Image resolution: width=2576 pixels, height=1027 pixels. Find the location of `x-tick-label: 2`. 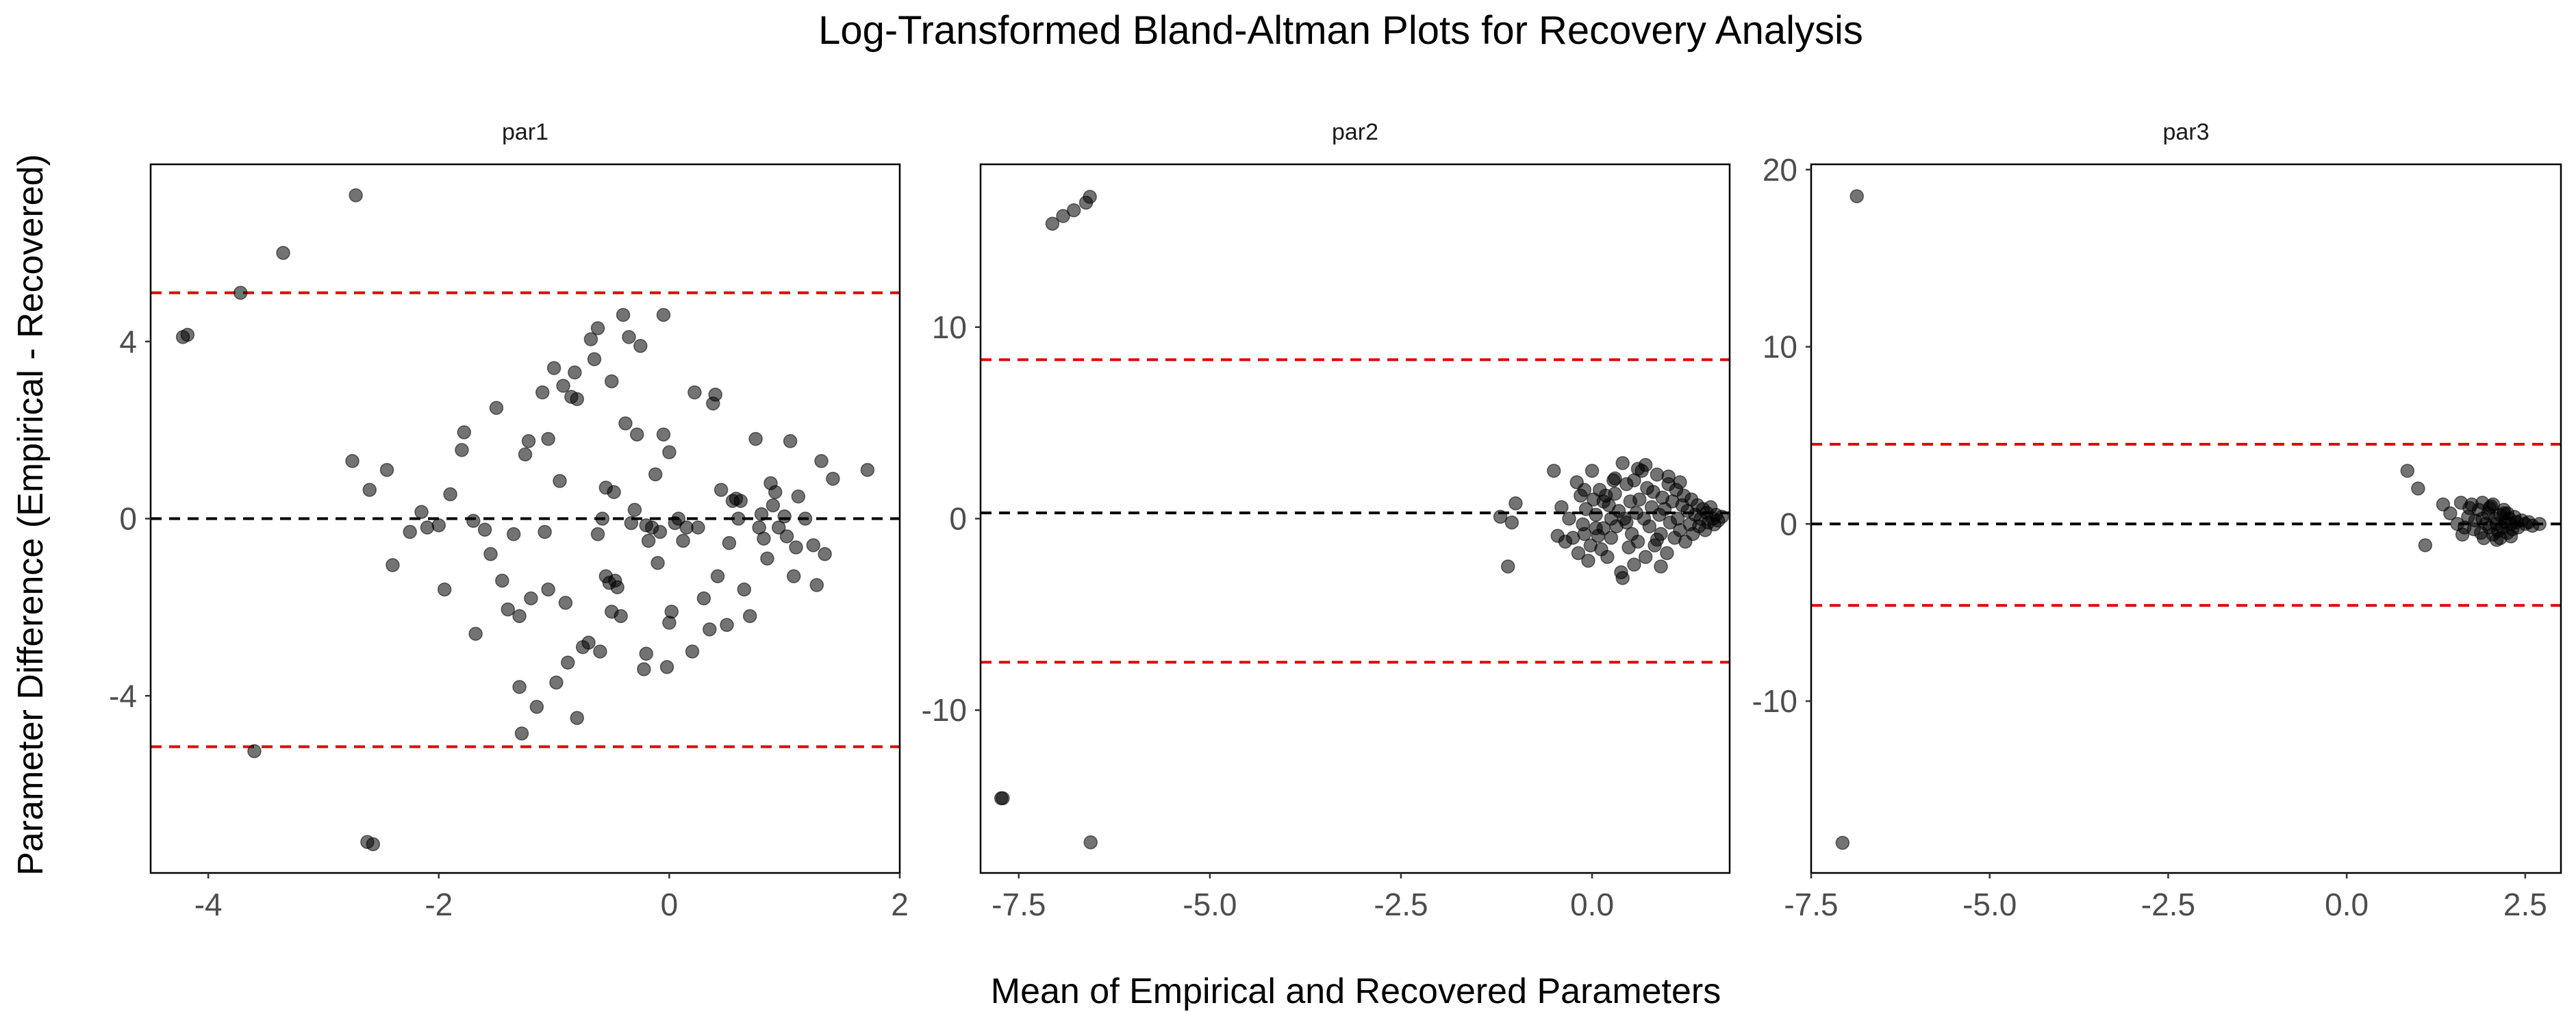

x-tick-label: 2 is located at coordinates (900, 904).